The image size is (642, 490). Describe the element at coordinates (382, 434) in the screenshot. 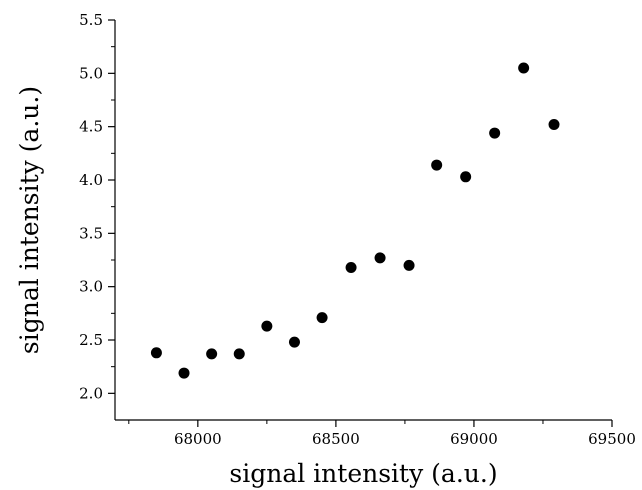

I see `x-ticks: 68000 68500 69000 69500` at that location.